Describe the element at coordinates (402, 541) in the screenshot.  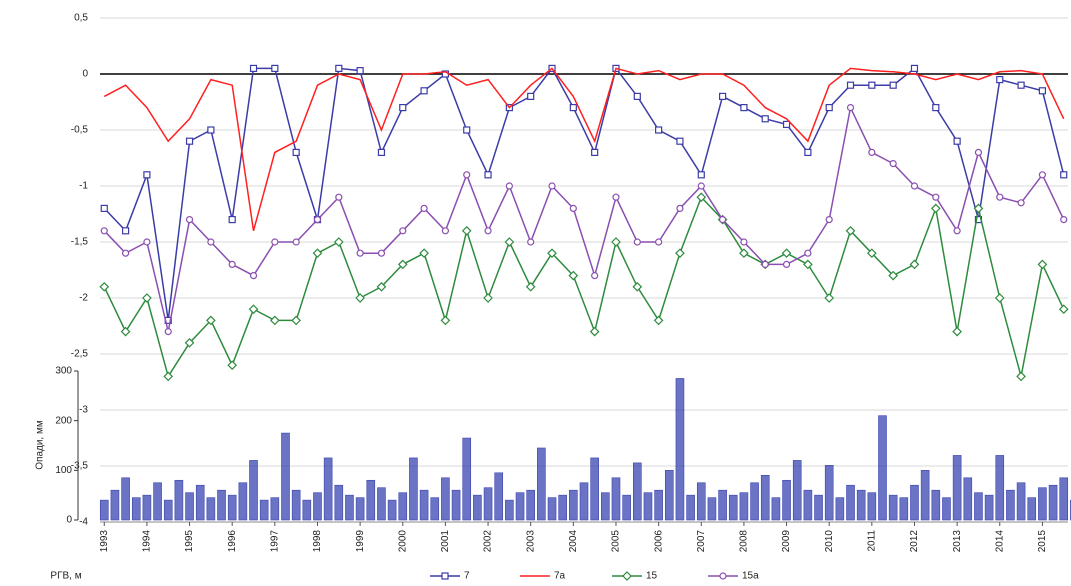
I see `x-tick-label: 2000` at that location.